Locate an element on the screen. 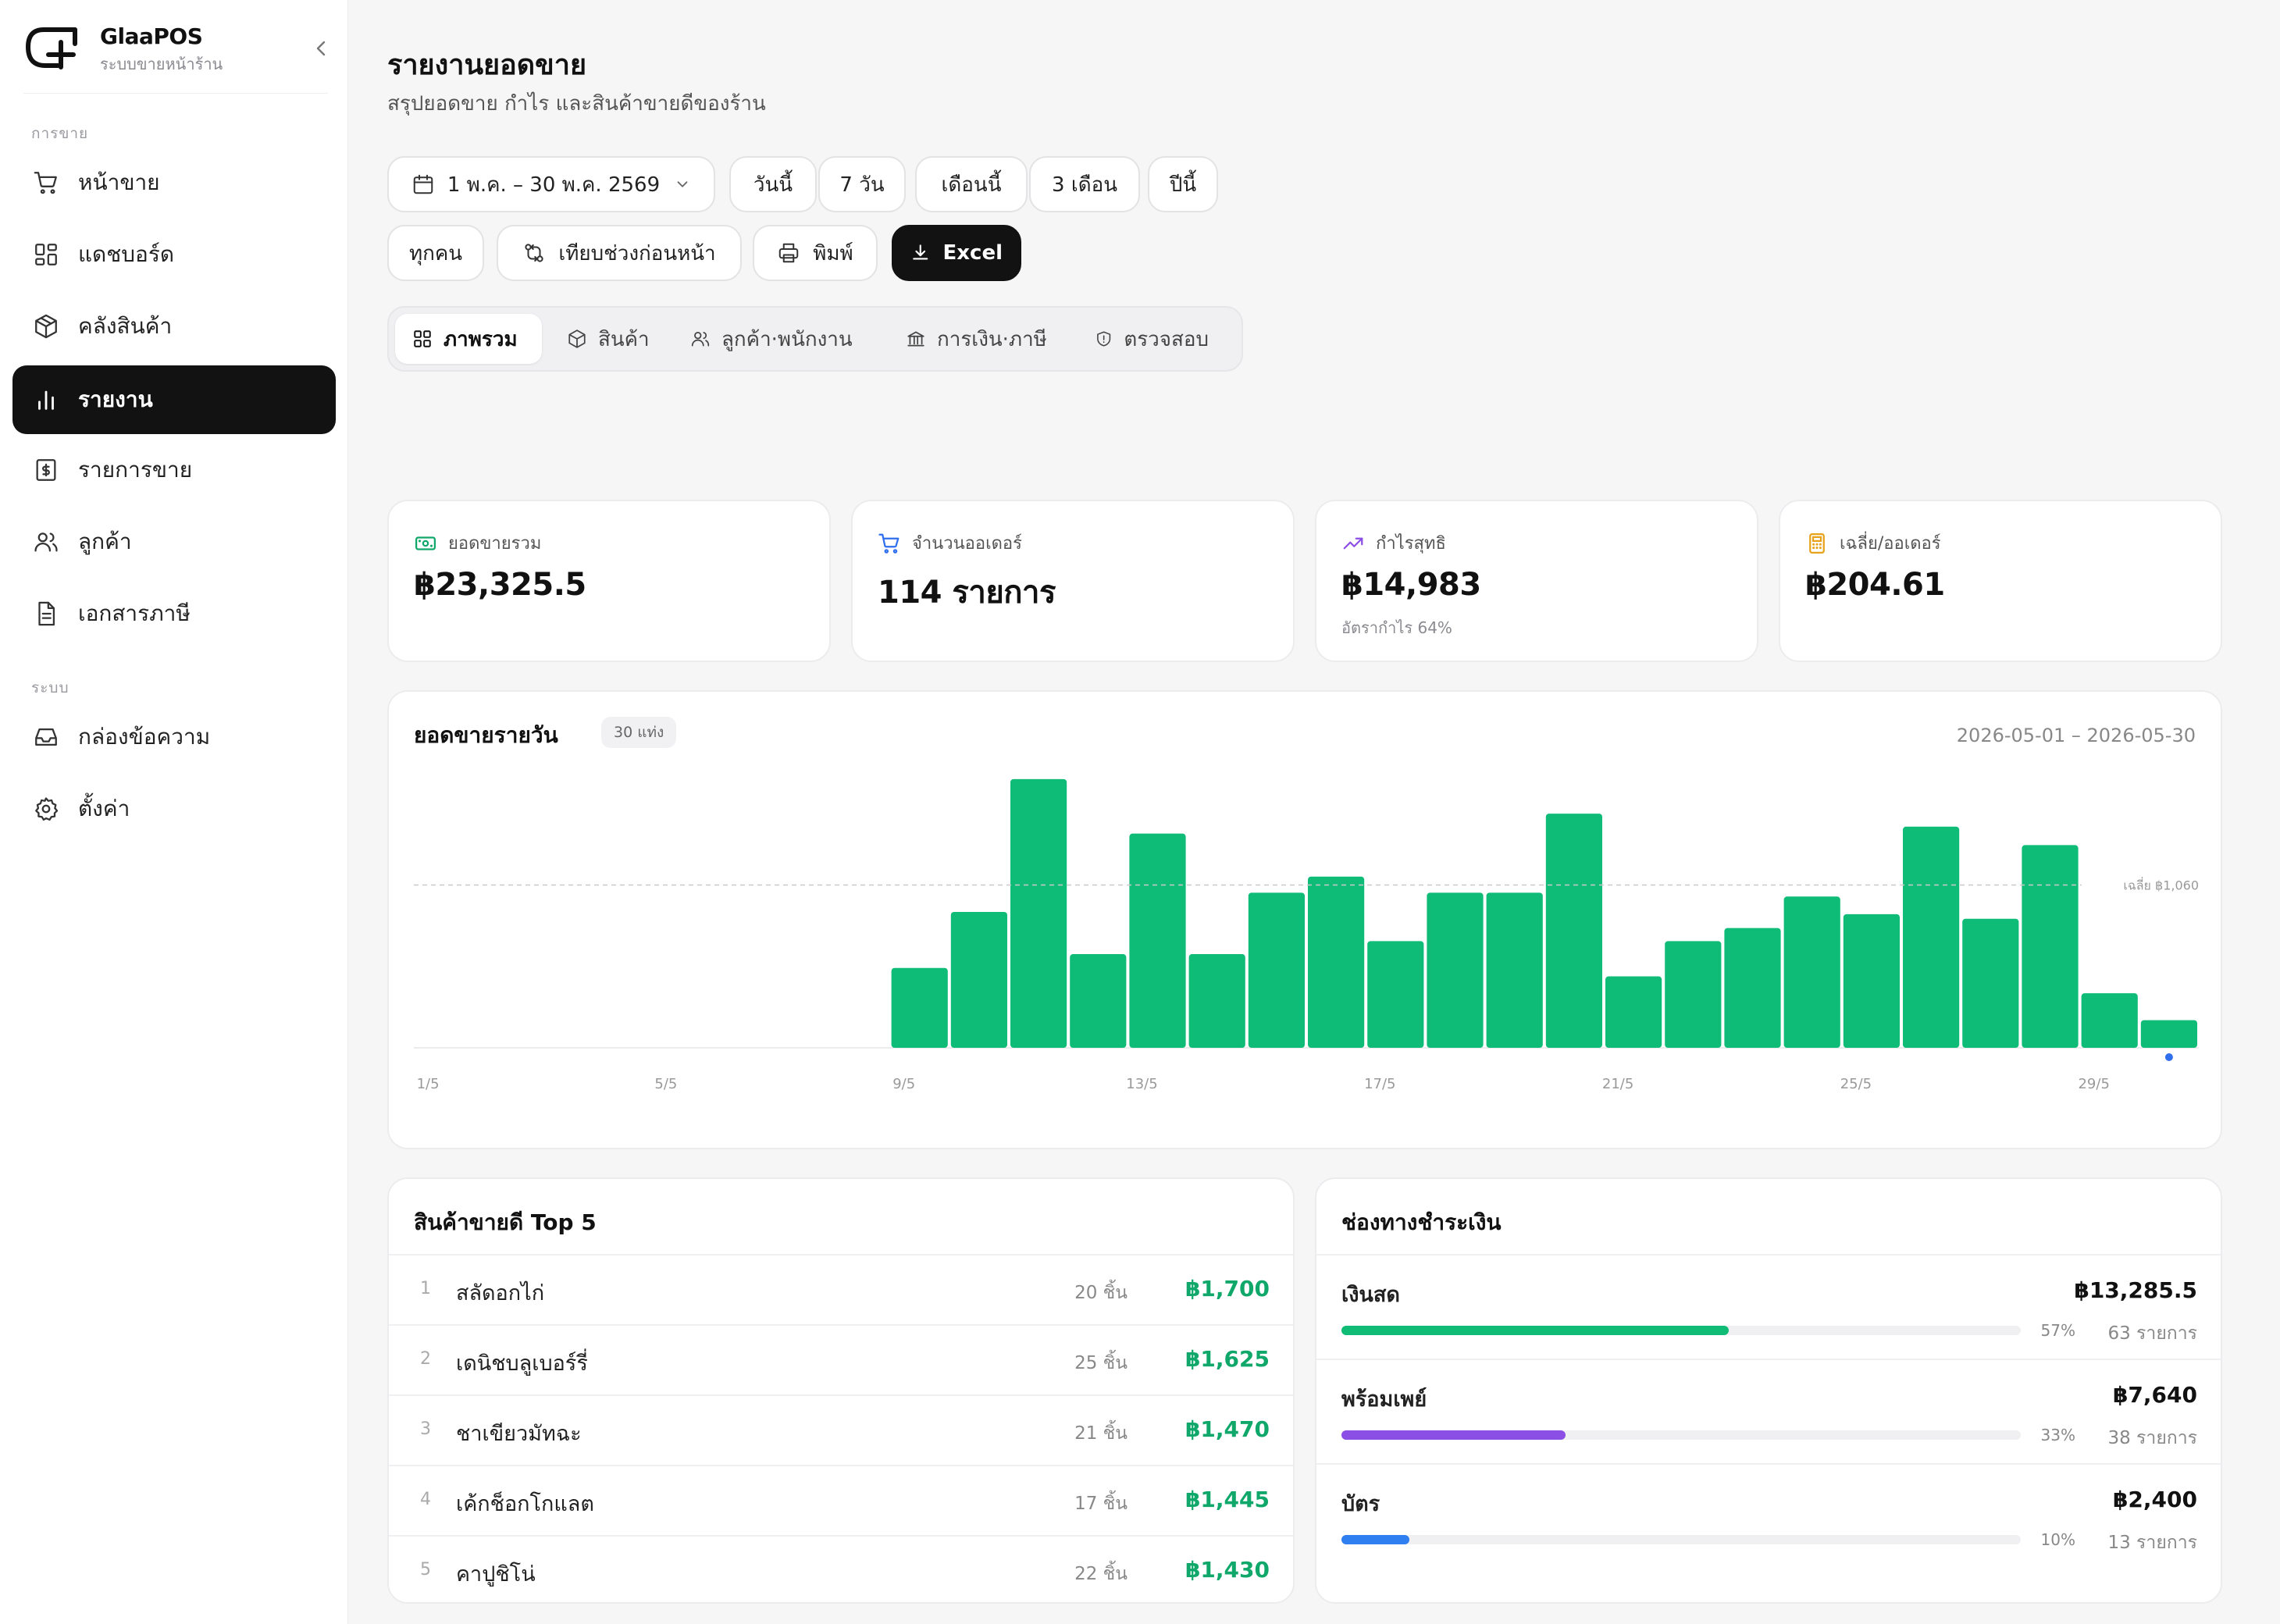  list-item: 1 สลัดอกไก่ 20 ชิ้น ฿1,700 is located at coordinates (841, 1289).